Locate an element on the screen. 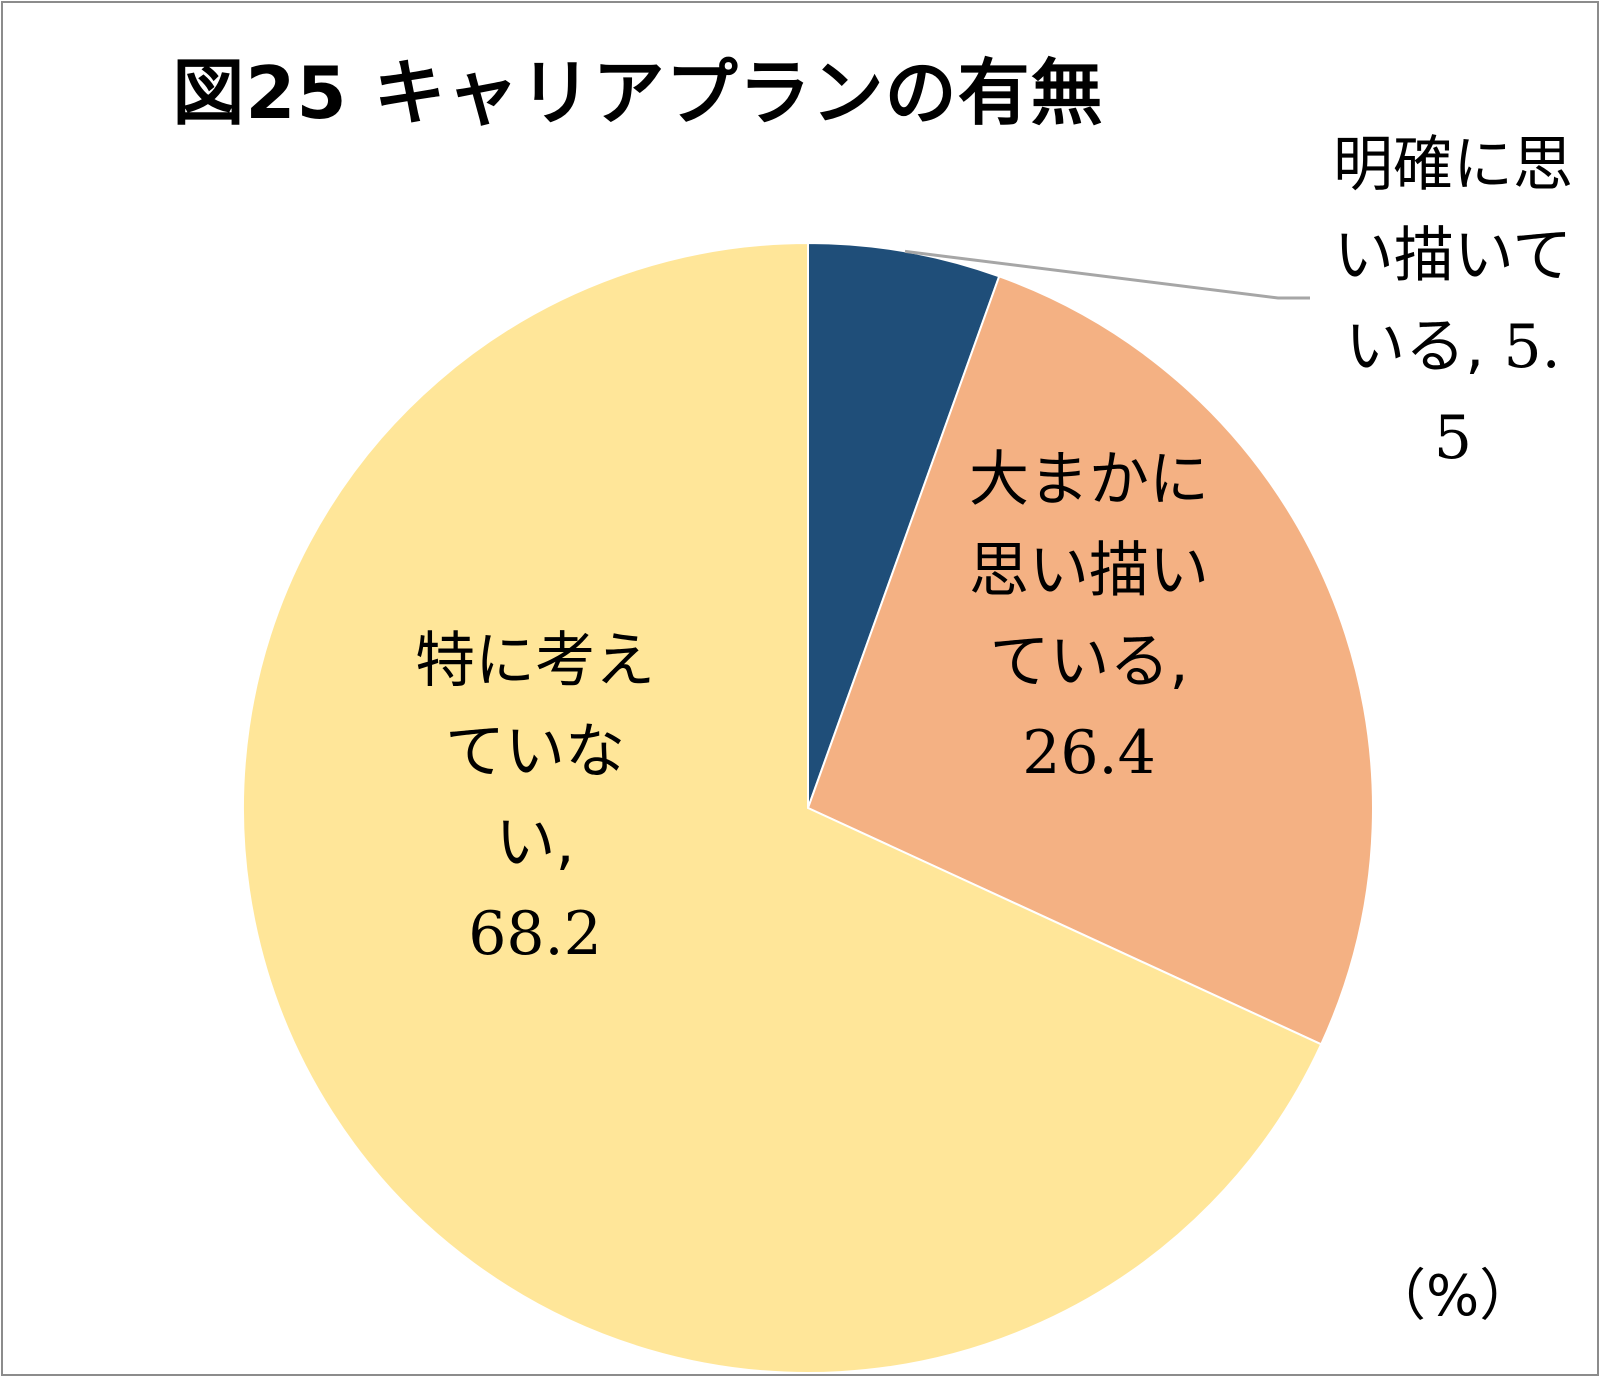  leader-line-clear-plan is located at coordinates (1107, 274).